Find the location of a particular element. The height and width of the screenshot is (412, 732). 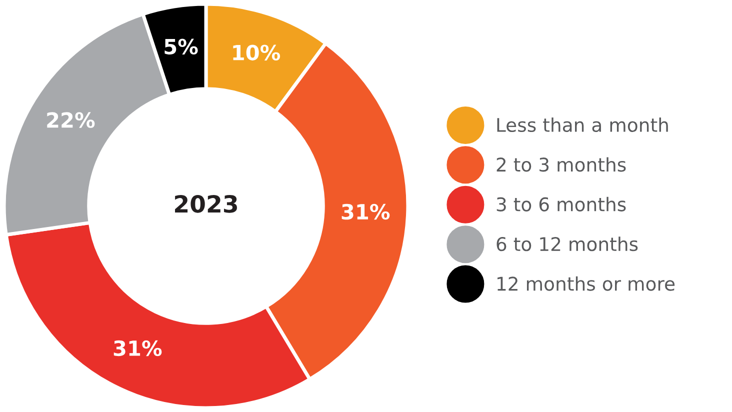

text: 2023 is located at coordinates (206, 203).